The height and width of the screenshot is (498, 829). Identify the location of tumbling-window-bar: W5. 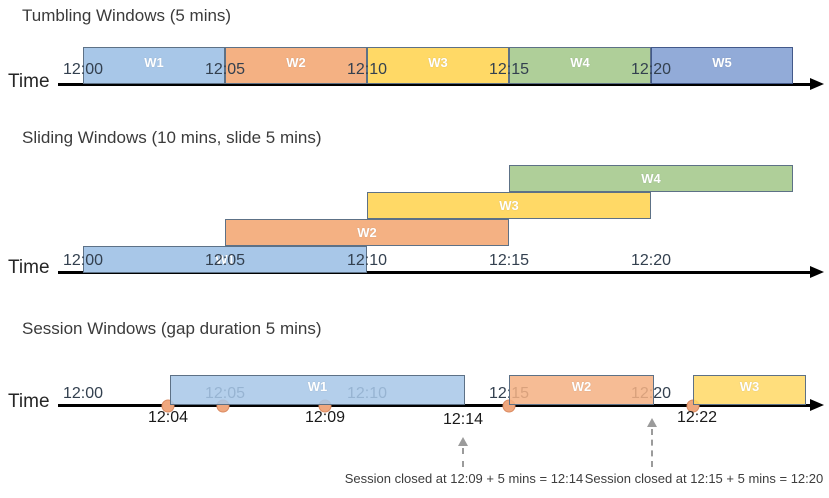
(722, 65).